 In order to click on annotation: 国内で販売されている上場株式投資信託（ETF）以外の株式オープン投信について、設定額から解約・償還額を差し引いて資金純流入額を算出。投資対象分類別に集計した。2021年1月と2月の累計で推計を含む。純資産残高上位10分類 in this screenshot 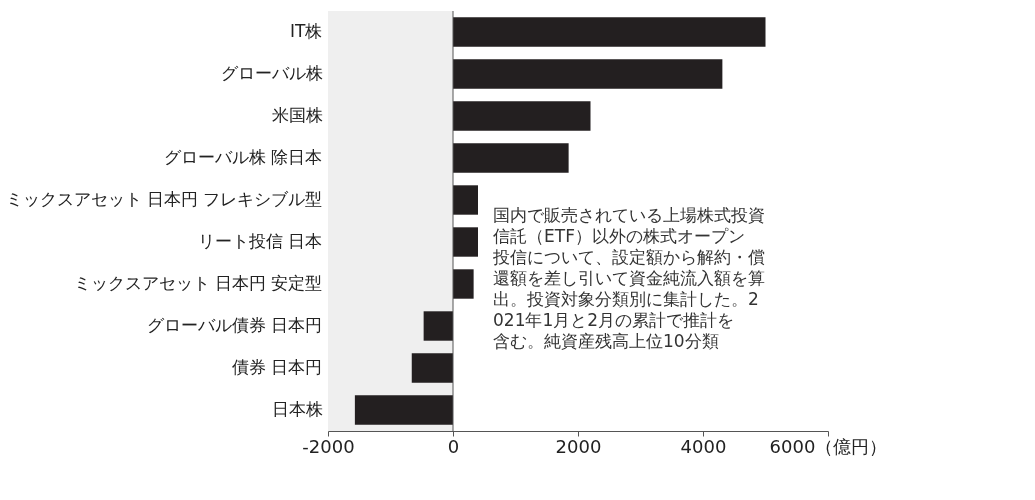, I will do `click(628, 278)`.